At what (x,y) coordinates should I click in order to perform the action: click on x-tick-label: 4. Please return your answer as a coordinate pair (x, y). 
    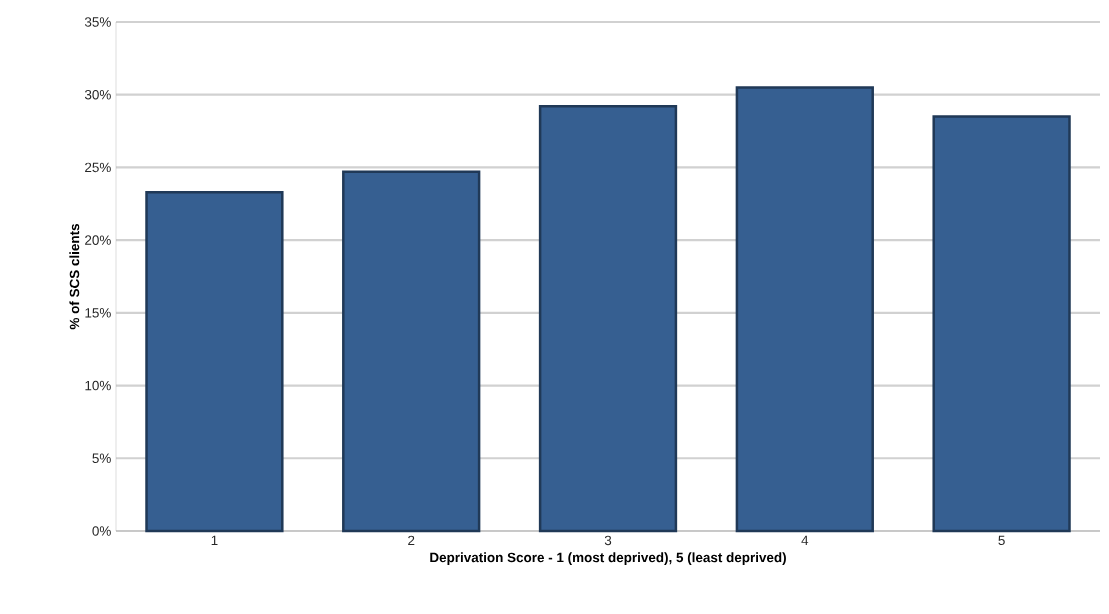
    Looking at the image, I should click on (805, 540).